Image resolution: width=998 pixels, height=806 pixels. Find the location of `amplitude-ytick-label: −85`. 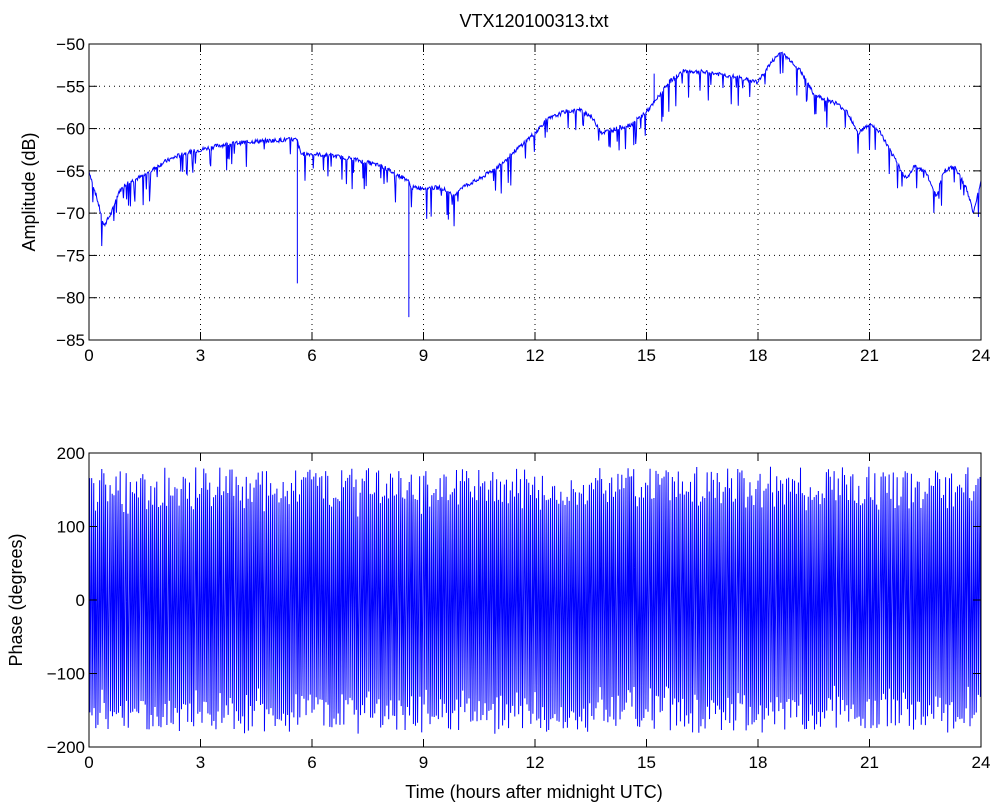

amplitude-ytick-label: −85 is located at coordinates (70, 340).